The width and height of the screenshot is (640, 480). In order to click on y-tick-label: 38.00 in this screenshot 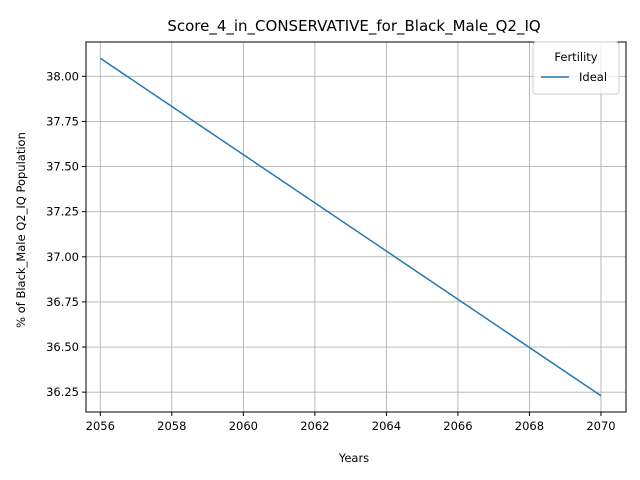, I will do `click(62, 76)`.